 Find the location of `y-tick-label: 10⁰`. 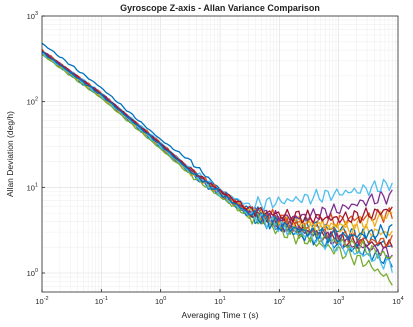

y-tick-label: 10⁰ is located at coordinates (32, 273).